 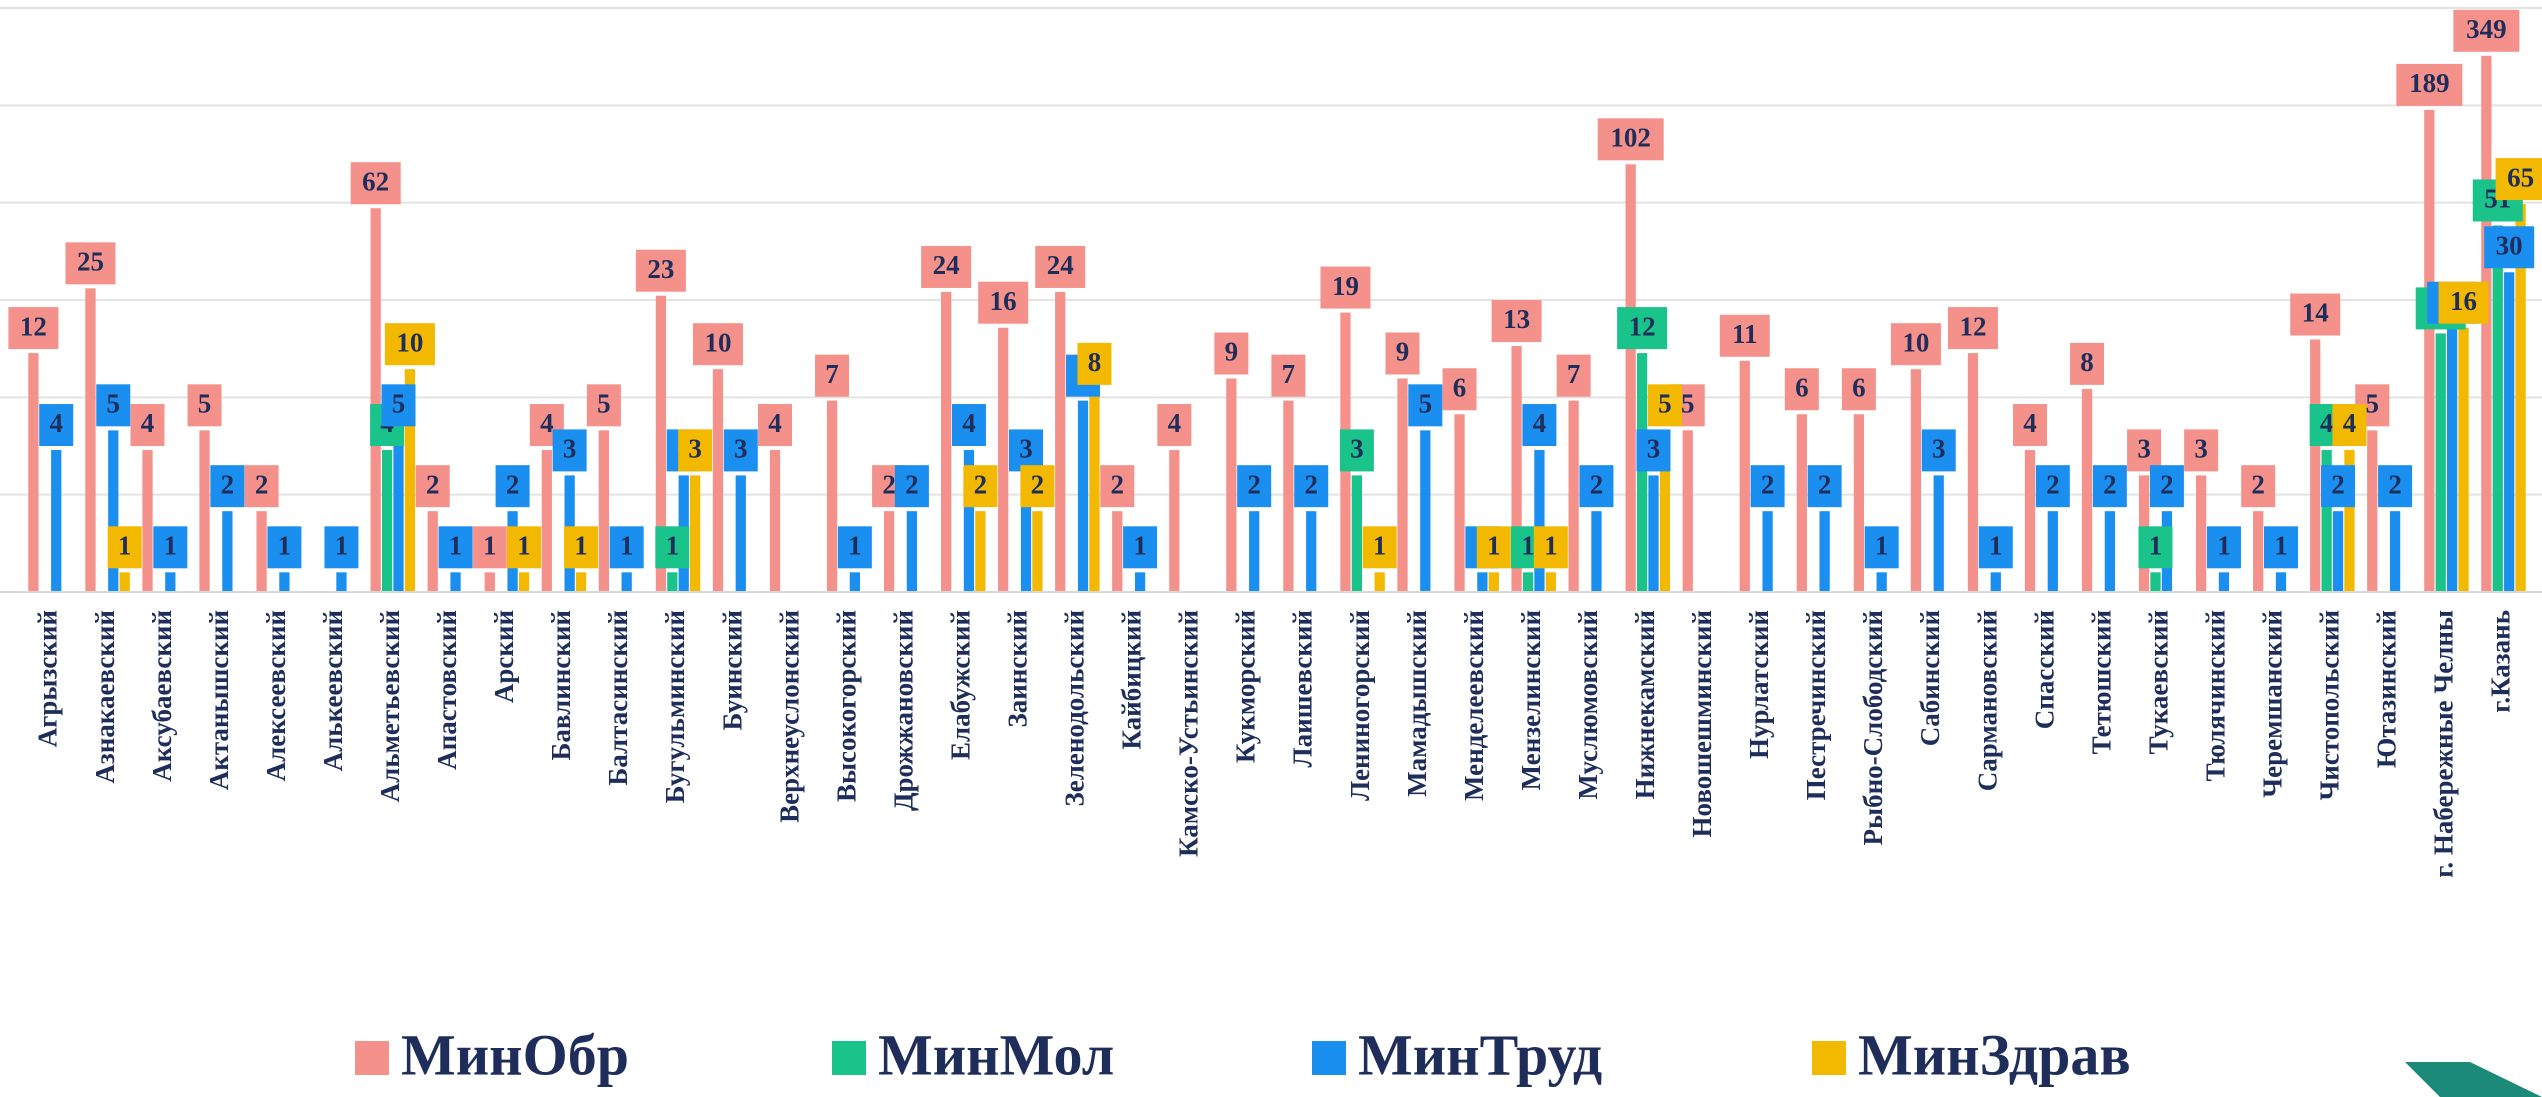 What do you see at coordinates (1987, 700) in the screenshot?
I see `x-tick-label: Сармановский` at bounding box center [1987, 700].